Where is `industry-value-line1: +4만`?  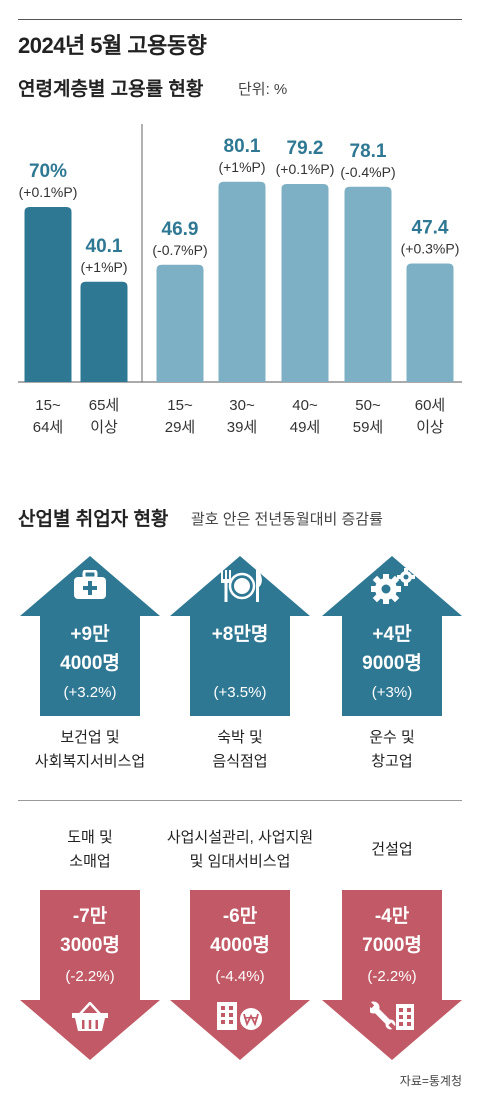 industry-value-line1: +4만 is located at coordinates (392, 634).